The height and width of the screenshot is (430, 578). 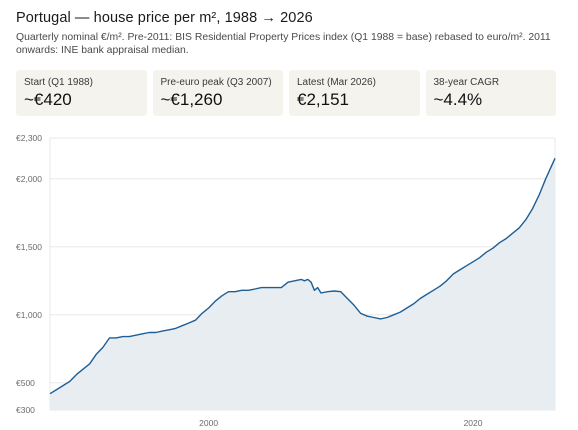 What do you see at coordinates (25, 383) in the screenshot?
I see `y-tick-label: €500` at bounding box center [25, 383].